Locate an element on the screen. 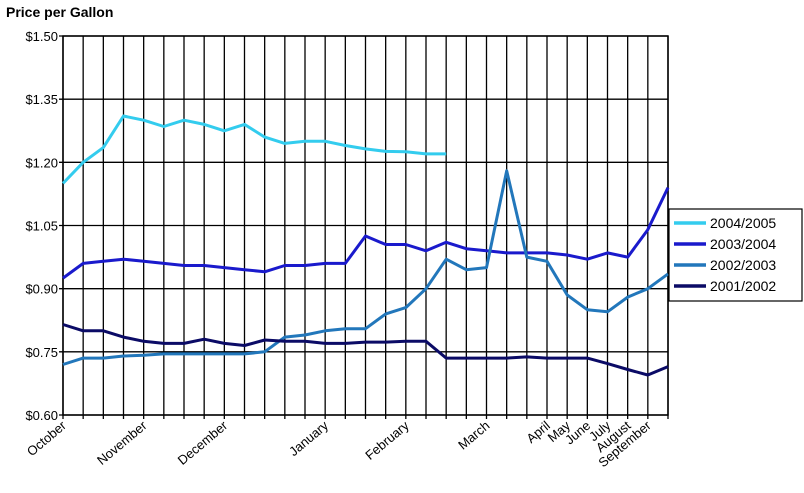 The width and height of the screenshot is (804, 493). y-tick-label: $1.35 is located at coordinates (41, 99).